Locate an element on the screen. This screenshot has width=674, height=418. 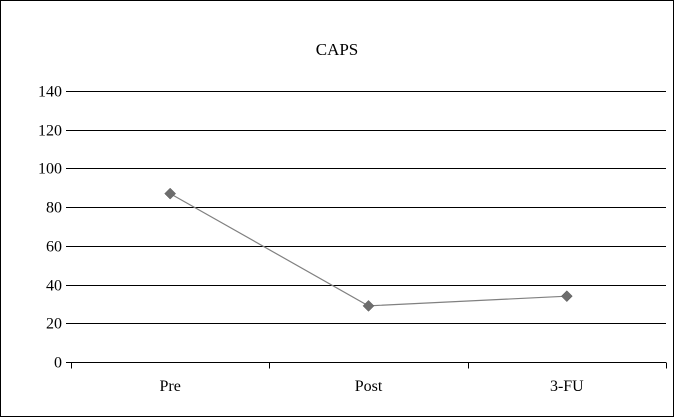
y-tick-label-0: 0 is located at coordinates (58, 363).